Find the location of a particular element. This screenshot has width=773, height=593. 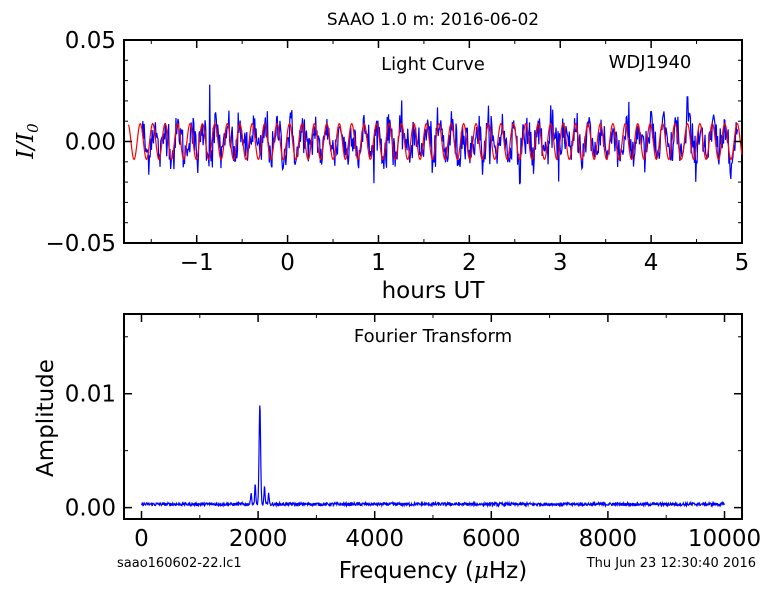

light-curve-annotation: Light Curve is located at coordinates (433, 64).